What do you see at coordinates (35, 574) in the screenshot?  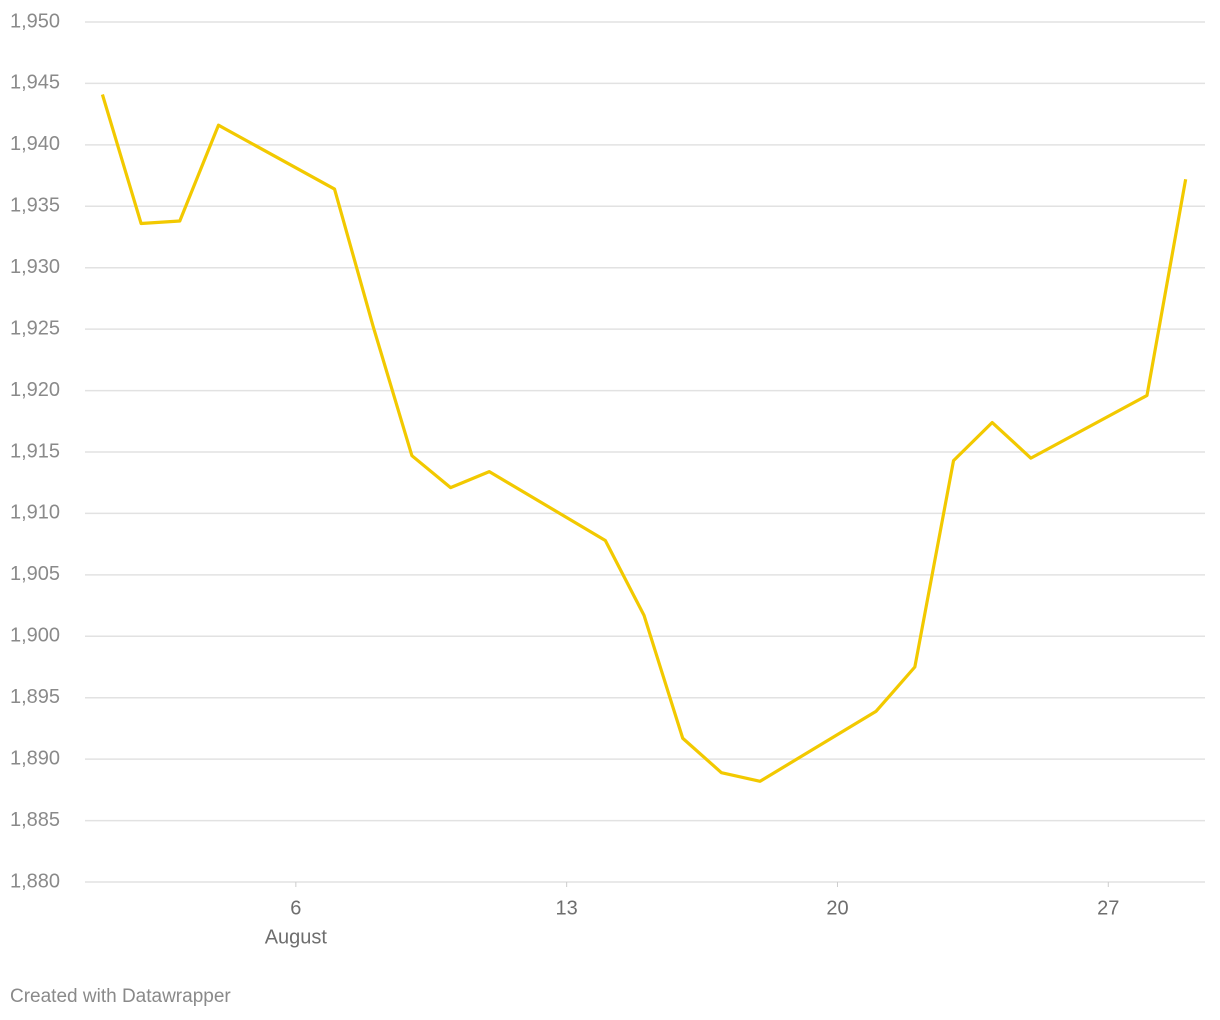 I see `y-tick-label: 1,905` at bounding box center [35, 574].